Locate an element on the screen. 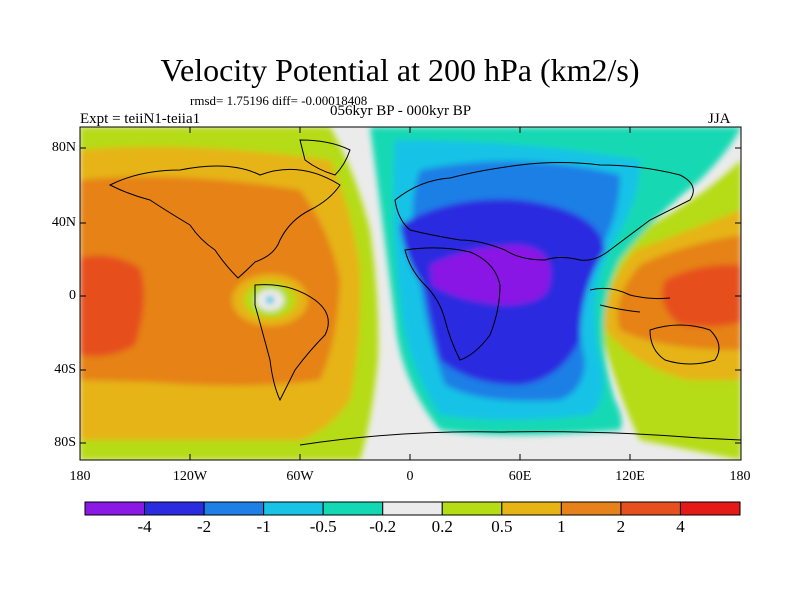 Image resolution: width=800 pixels, height=600 pixels. lat-tick-label: 80S is located at coordinates (65, 442).